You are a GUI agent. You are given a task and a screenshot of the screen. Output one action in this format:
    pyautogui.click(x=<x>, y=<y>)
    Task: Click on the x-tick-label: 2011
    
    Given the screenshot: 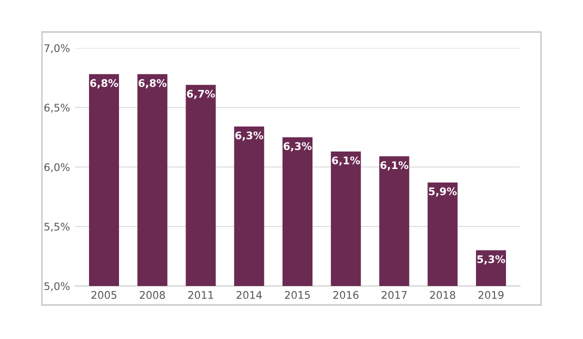 What is the action you would take?
    pyautogui.click(x=201, y=295)
    